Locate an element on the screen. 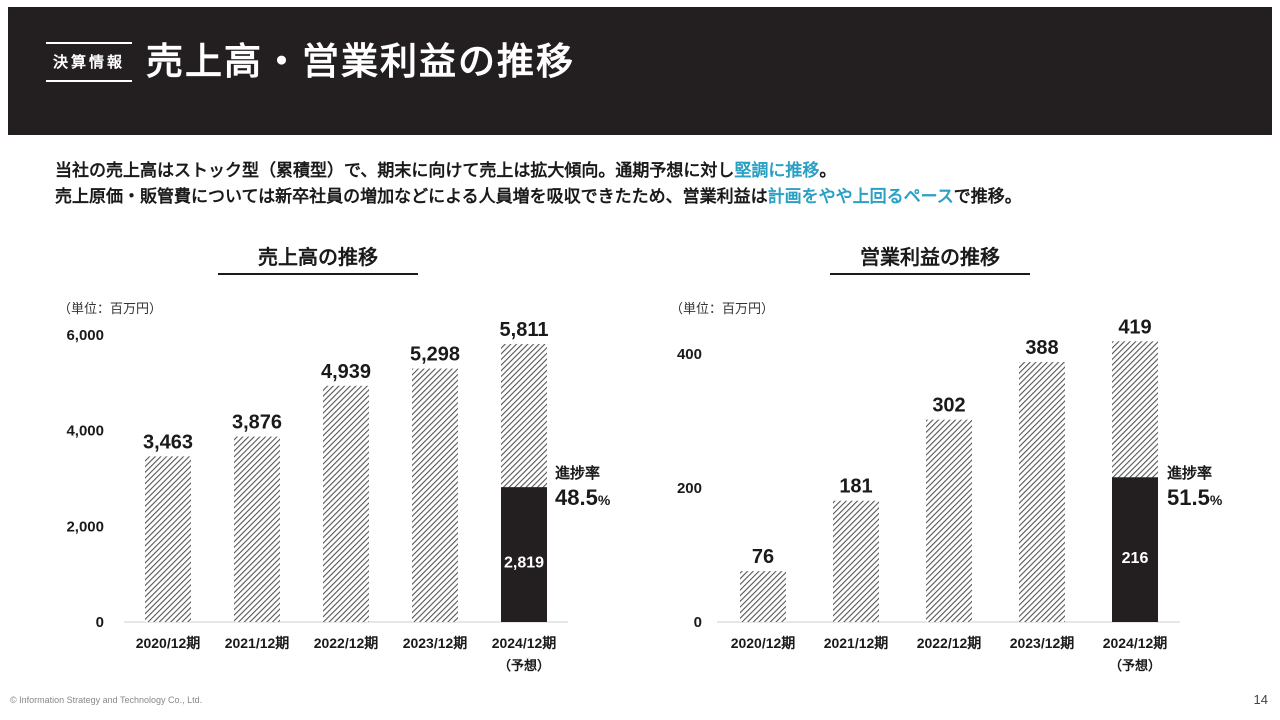 Image resolution: width=1280 pixels, height=720 pixels. intro-line-2-end: で推移。 is located at coordinates (987, 197).